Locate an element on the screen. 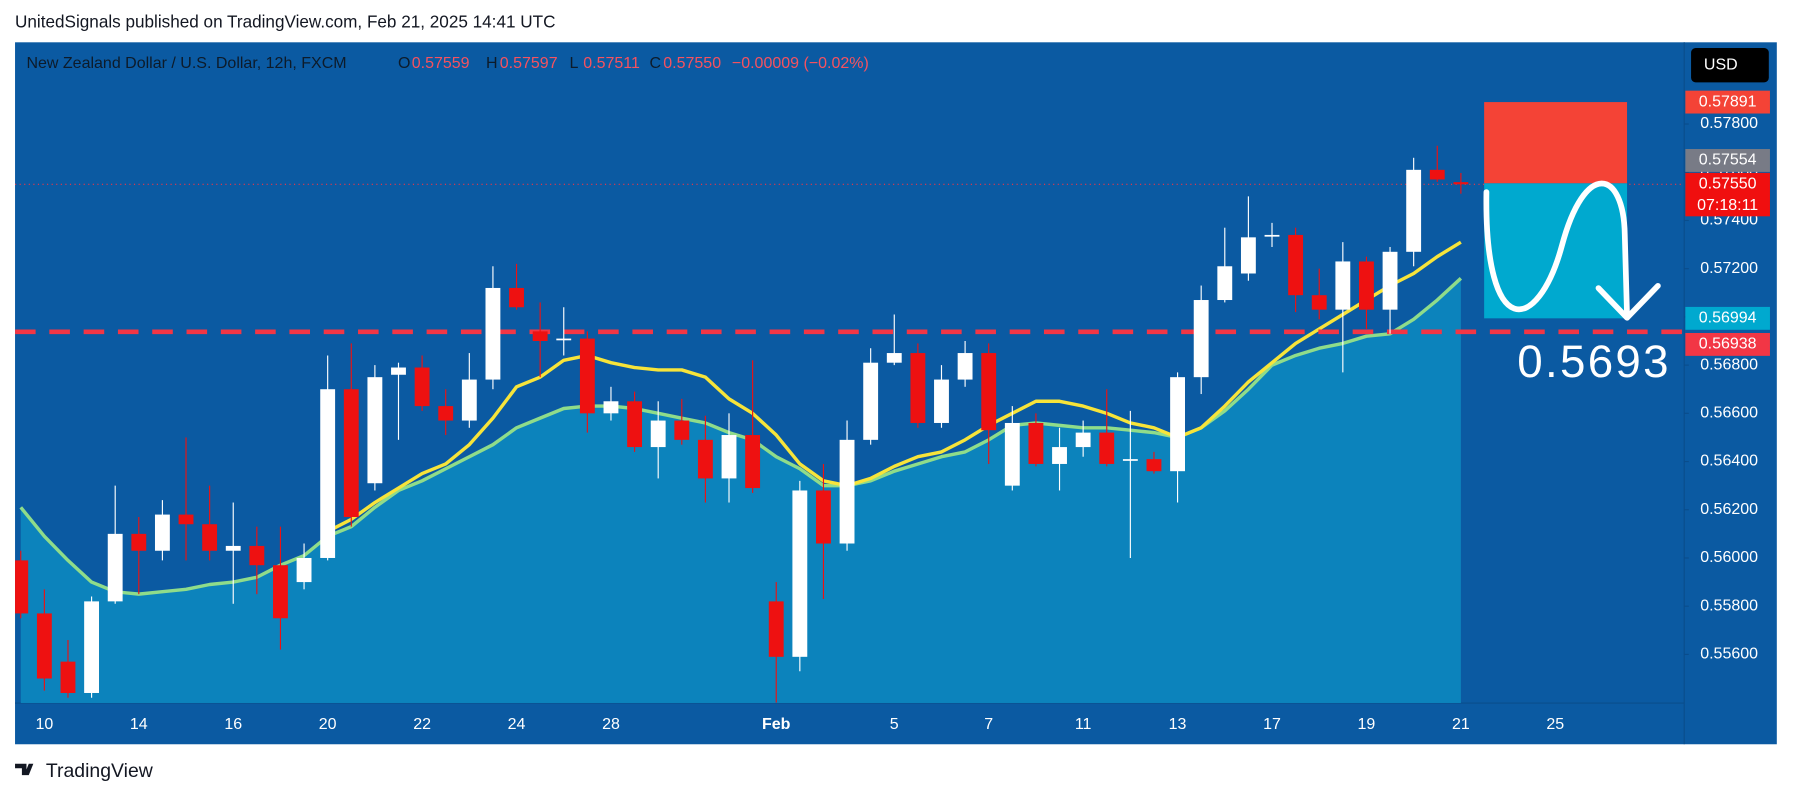 This screenshot has height=798, width=1793. target-badge-label: 0.56994 is located at coordinates (1728, 318).